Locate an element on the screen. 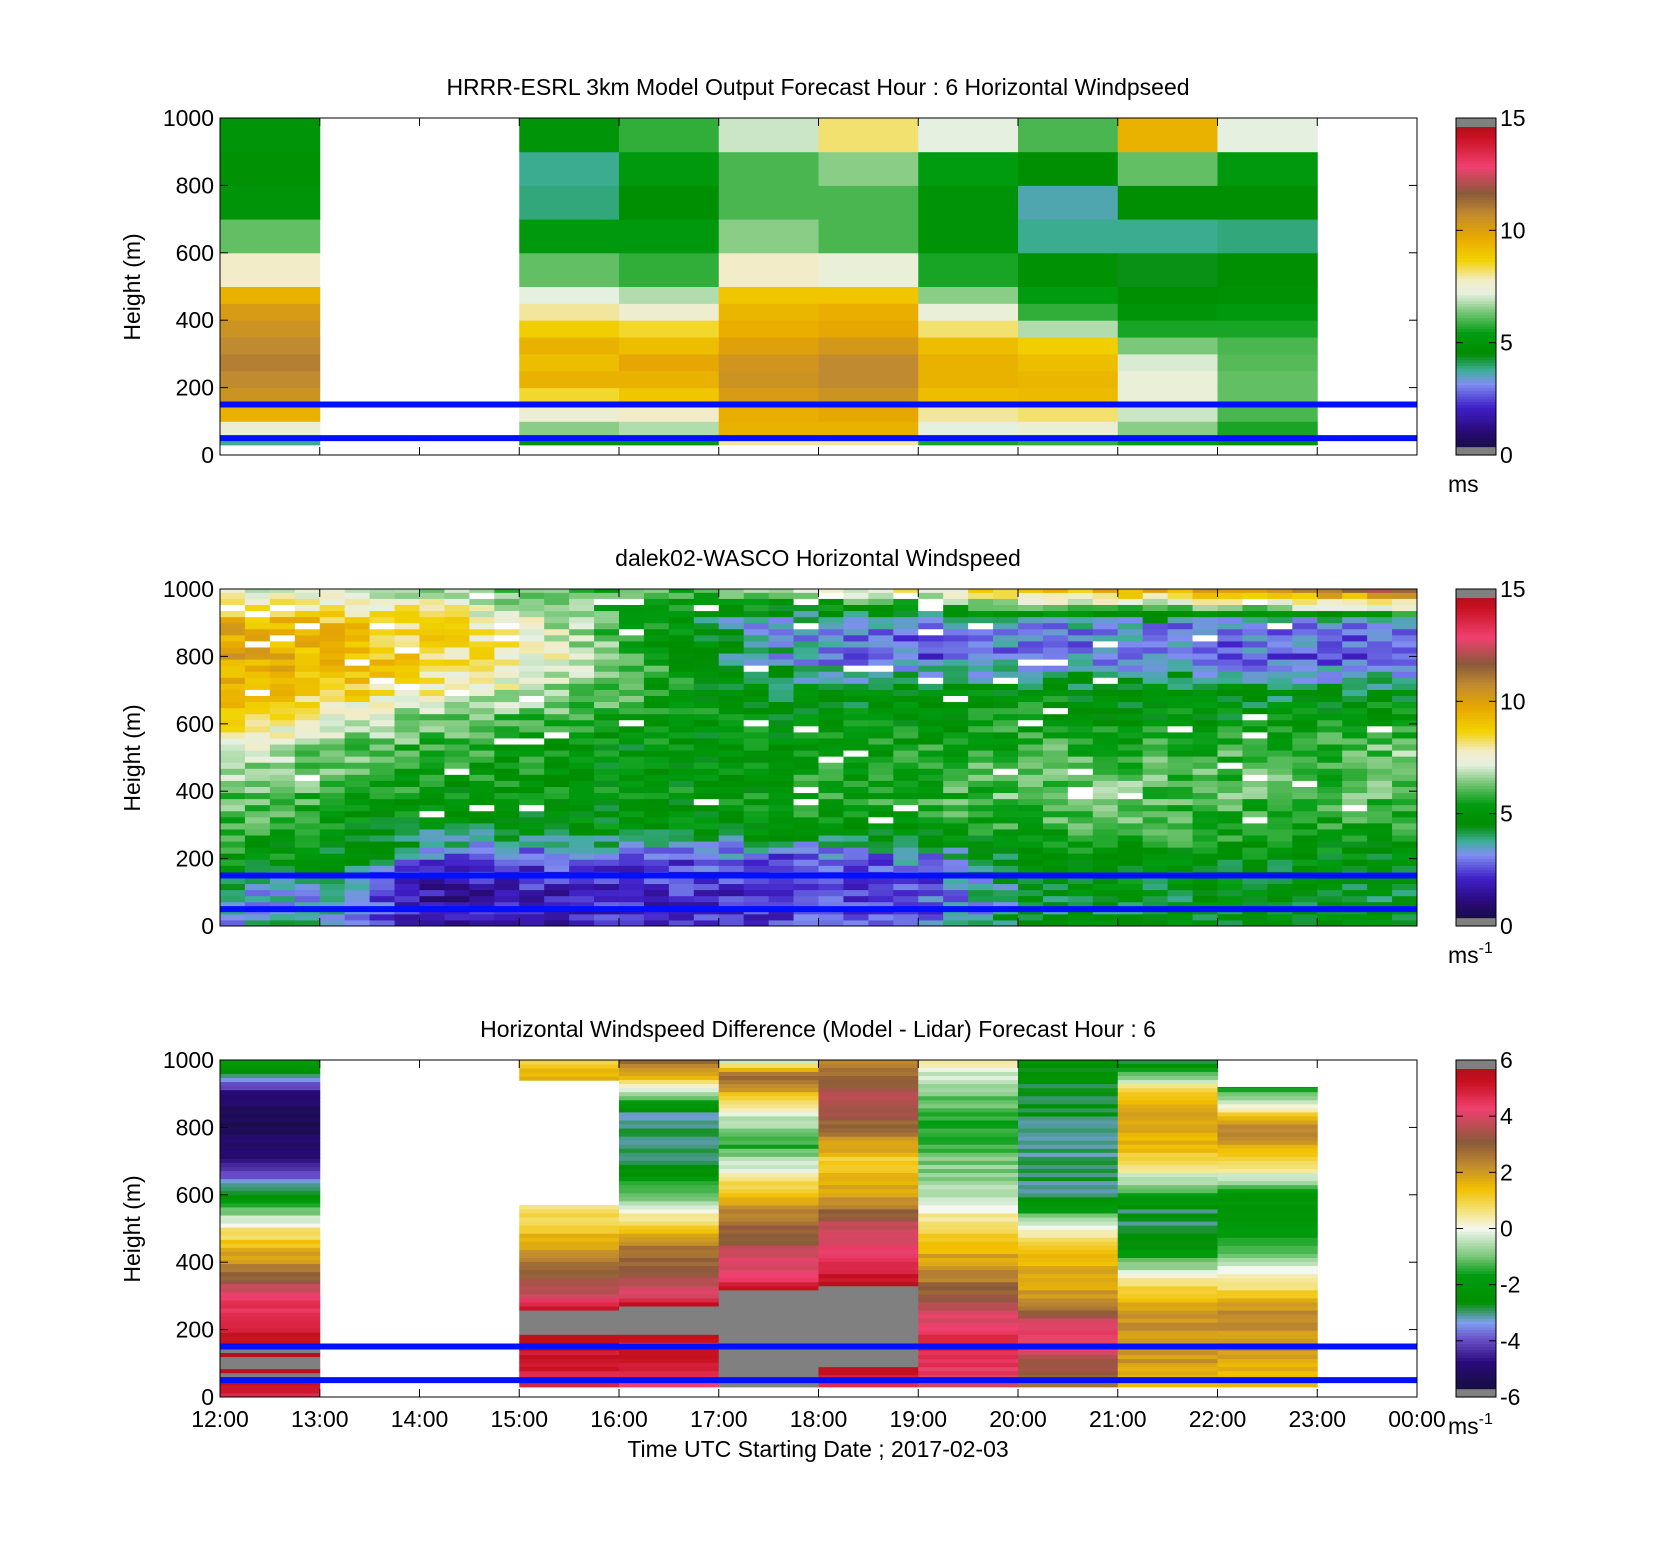  panel-2-ylabel: Height (m) is located at coordinates (132, 757).